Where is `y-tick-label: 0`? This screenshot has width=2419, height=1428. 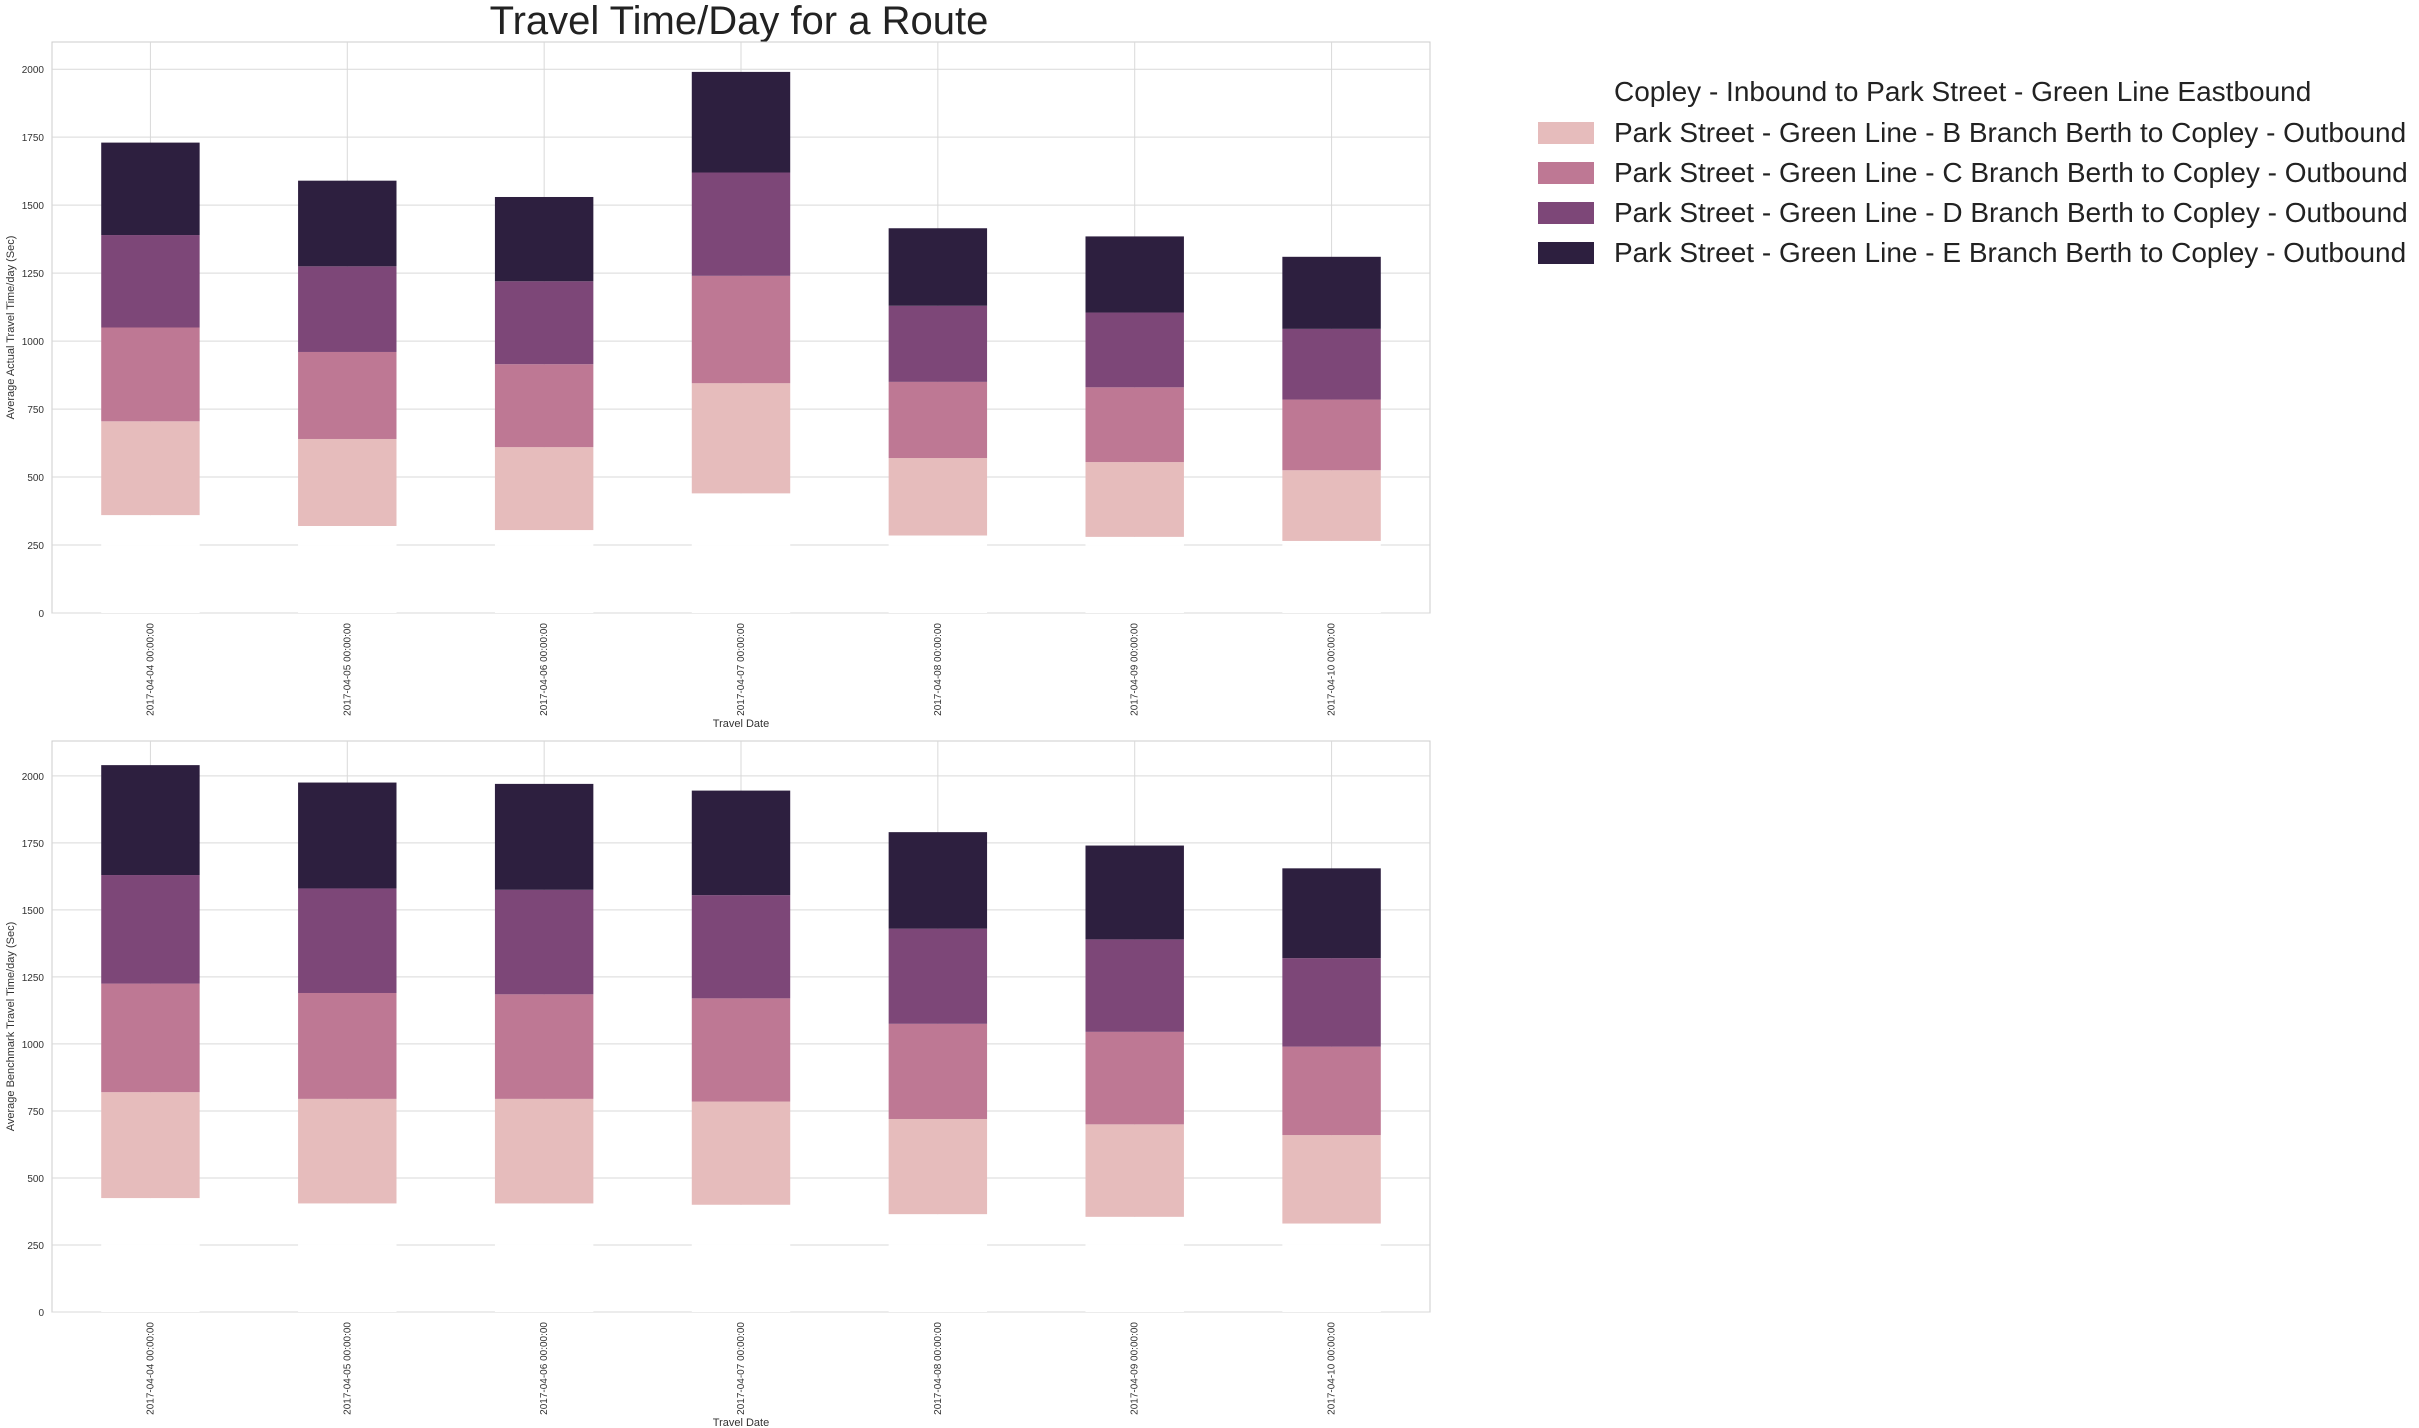
y-tick-label: 0 is located at coordinates (41, 614).